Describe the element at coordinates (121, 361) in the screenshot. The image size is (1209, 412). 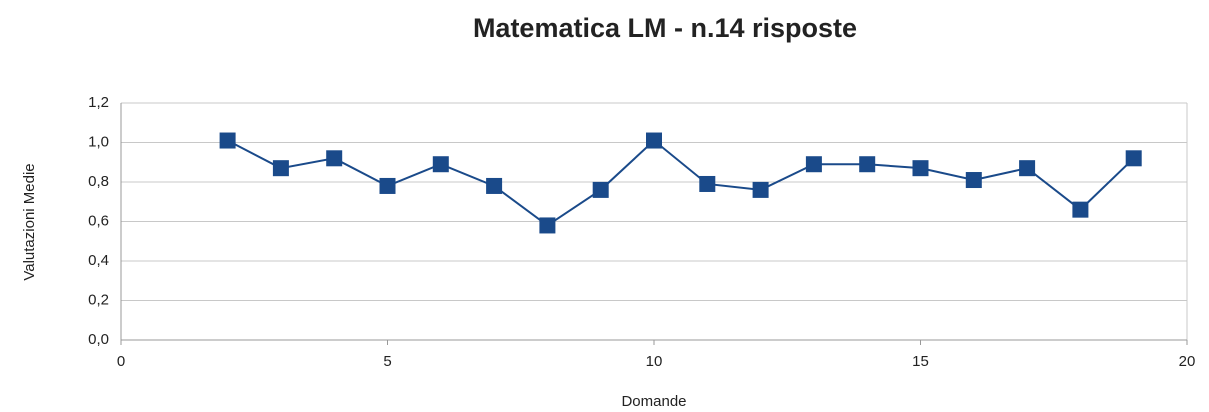
I see `x-tick-label: 0` at that location.